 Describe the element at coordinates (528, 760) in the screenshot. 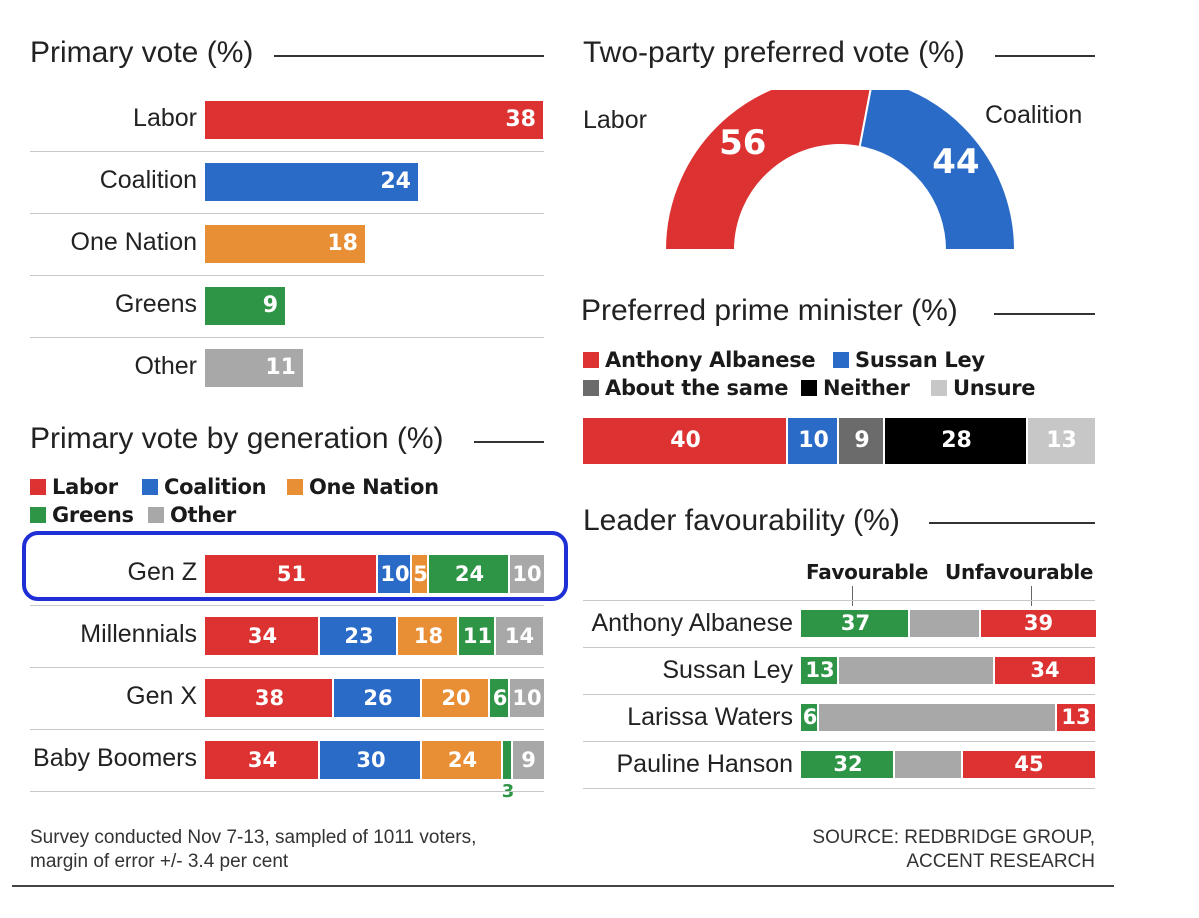

I see `generation-baby-boomers-other-bar` at that location.